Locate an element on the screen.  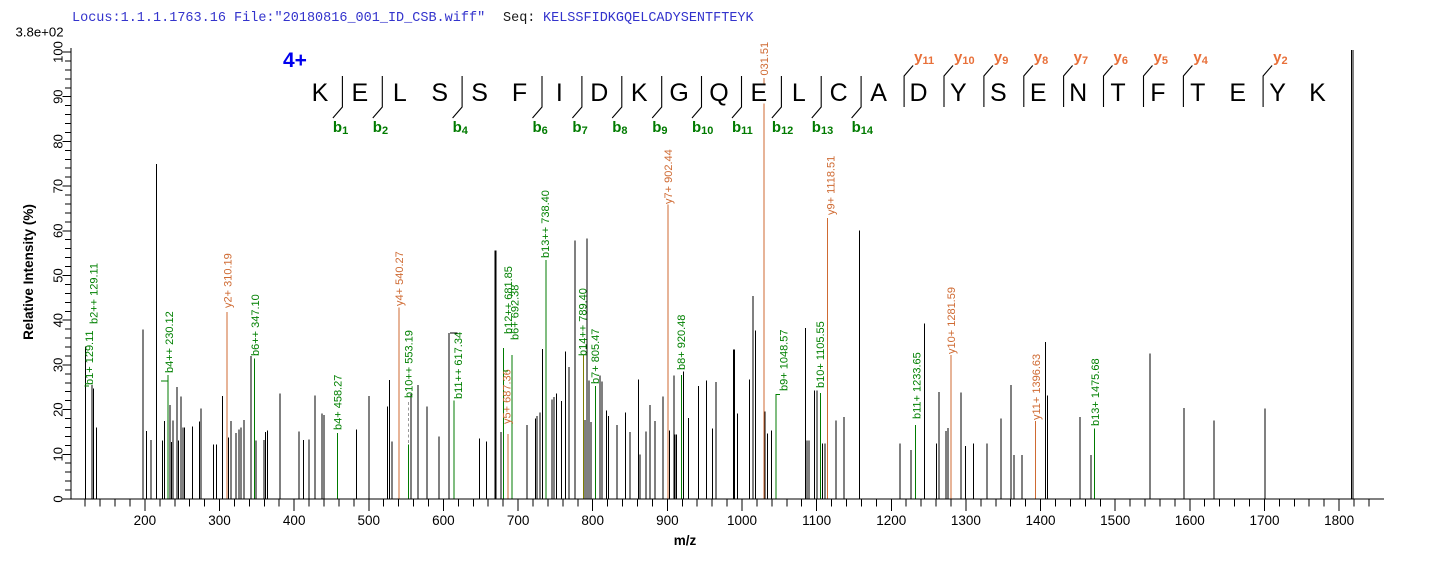
svg-text: 031.51 is located at coordinates (765, 59).